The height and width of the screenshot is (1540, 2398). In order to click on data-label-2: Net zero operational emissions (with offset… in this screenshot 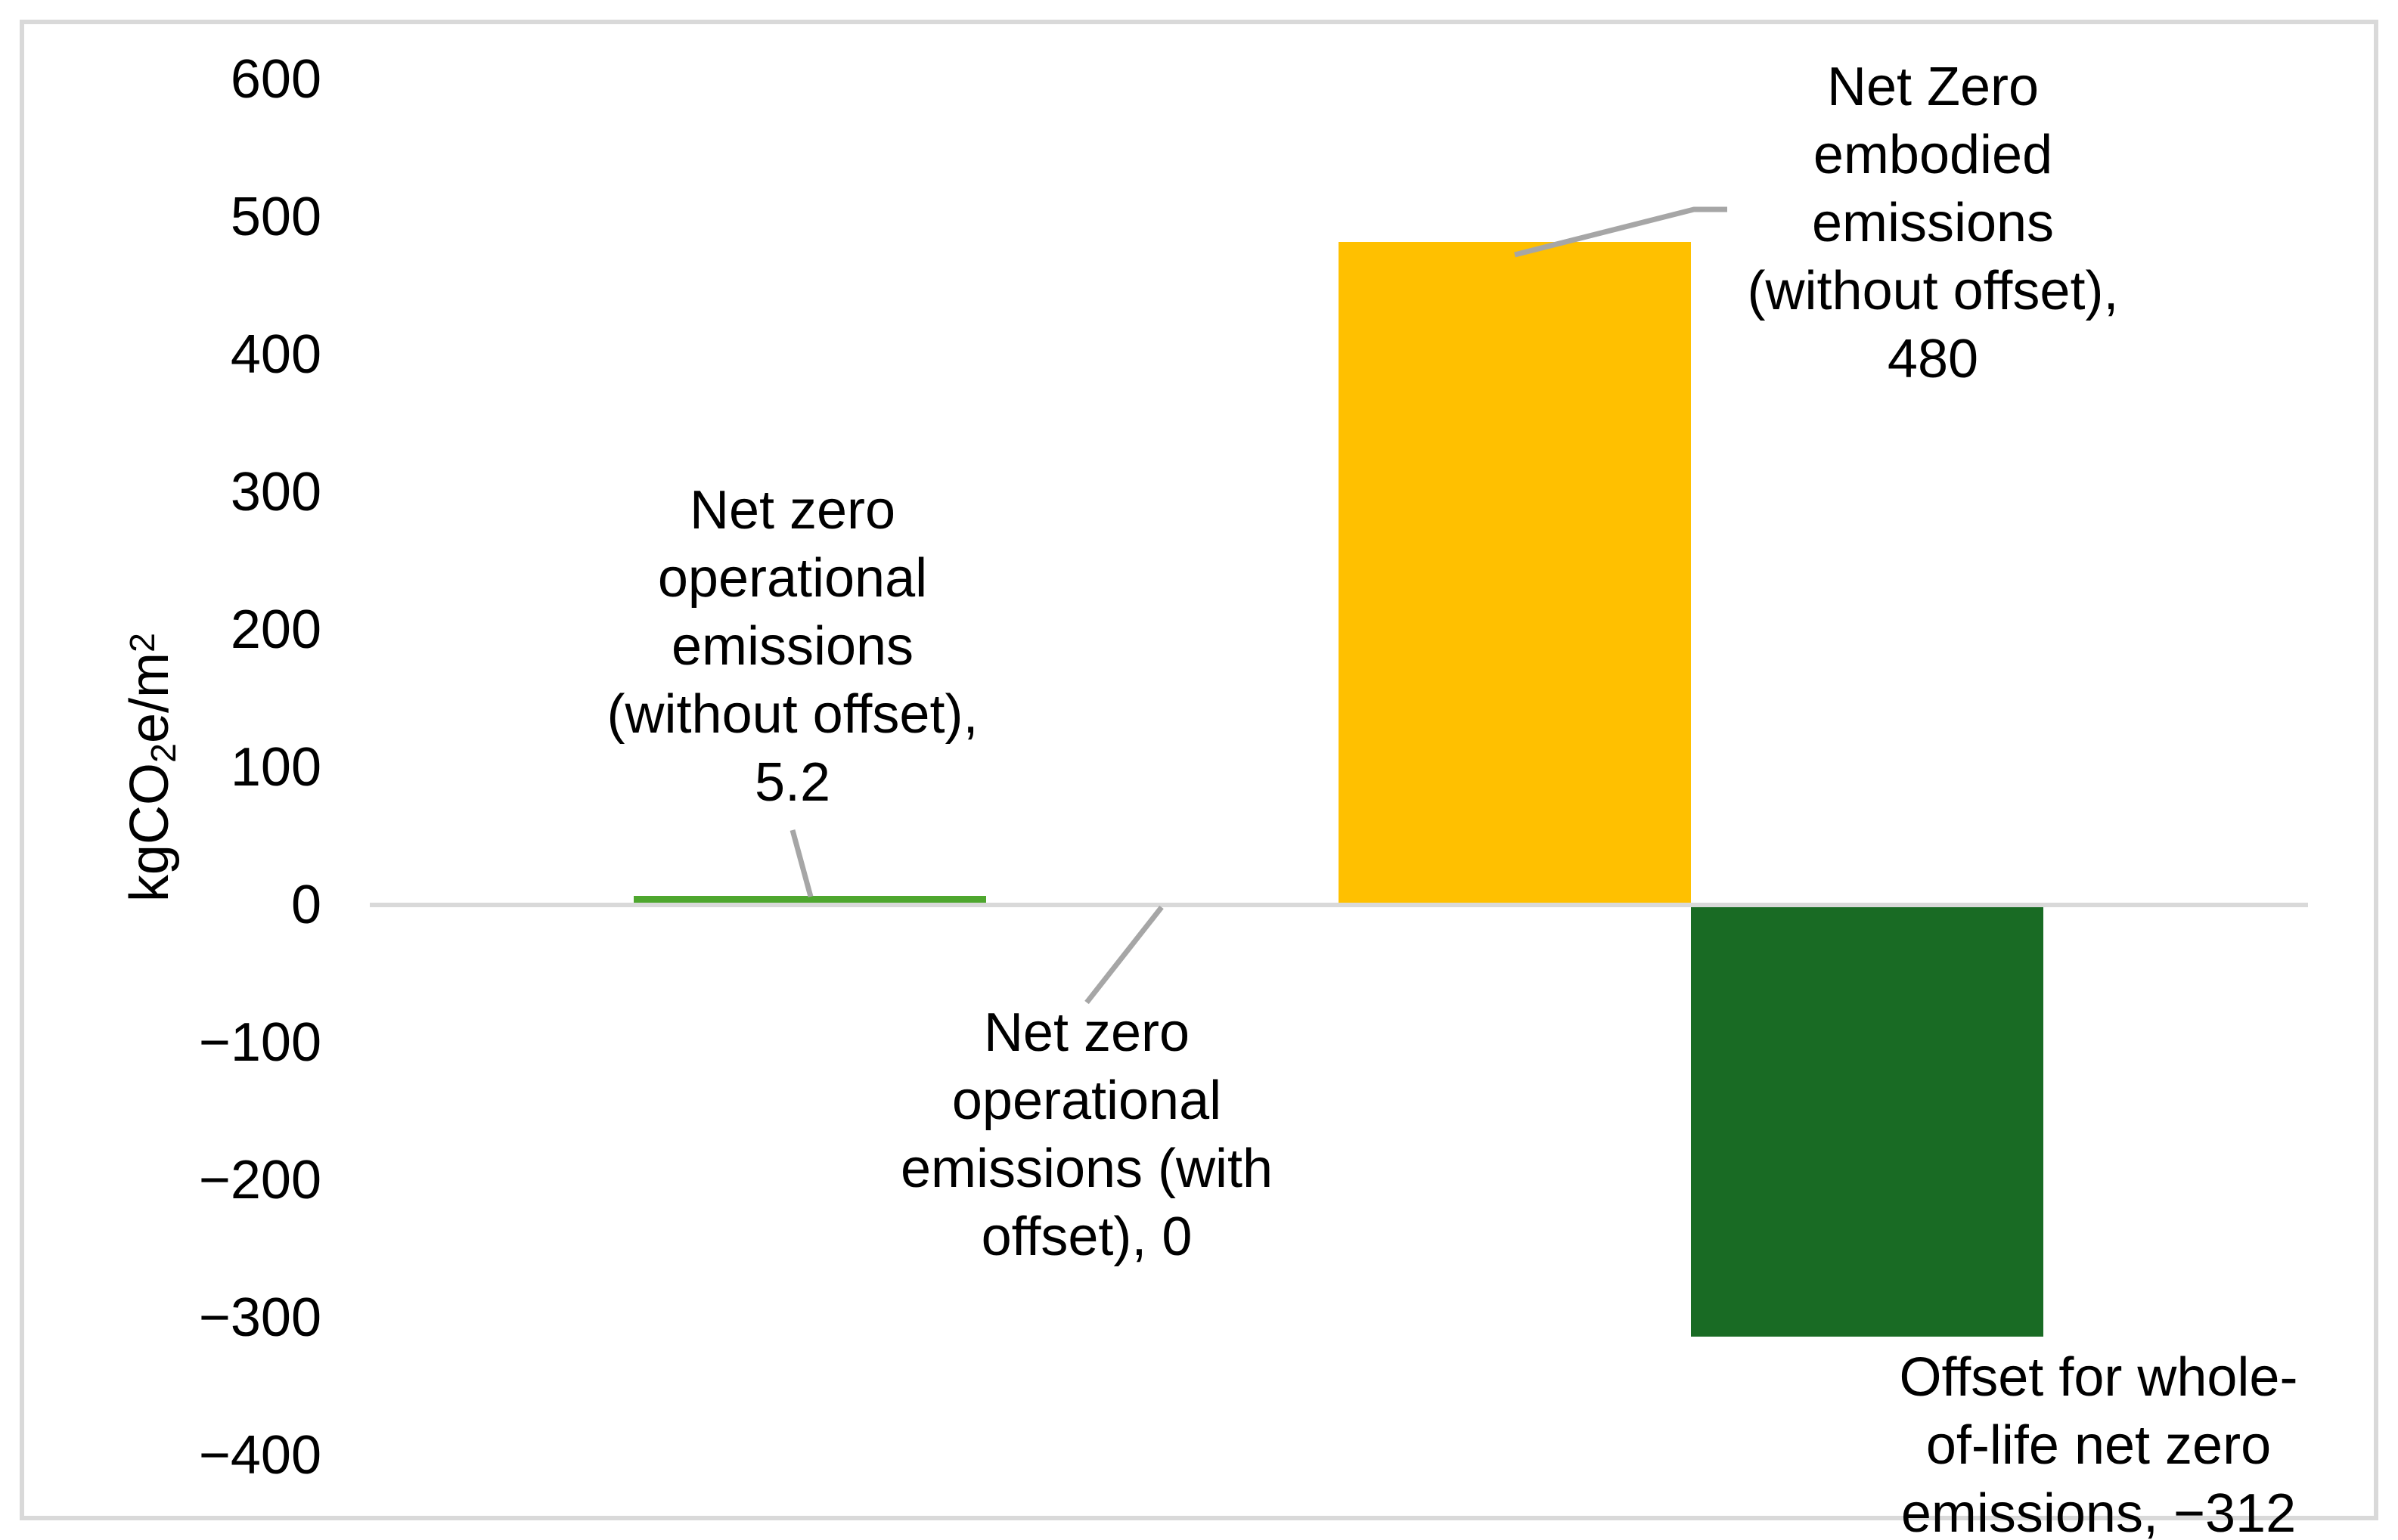, I will do `click(1087, 1135)`.